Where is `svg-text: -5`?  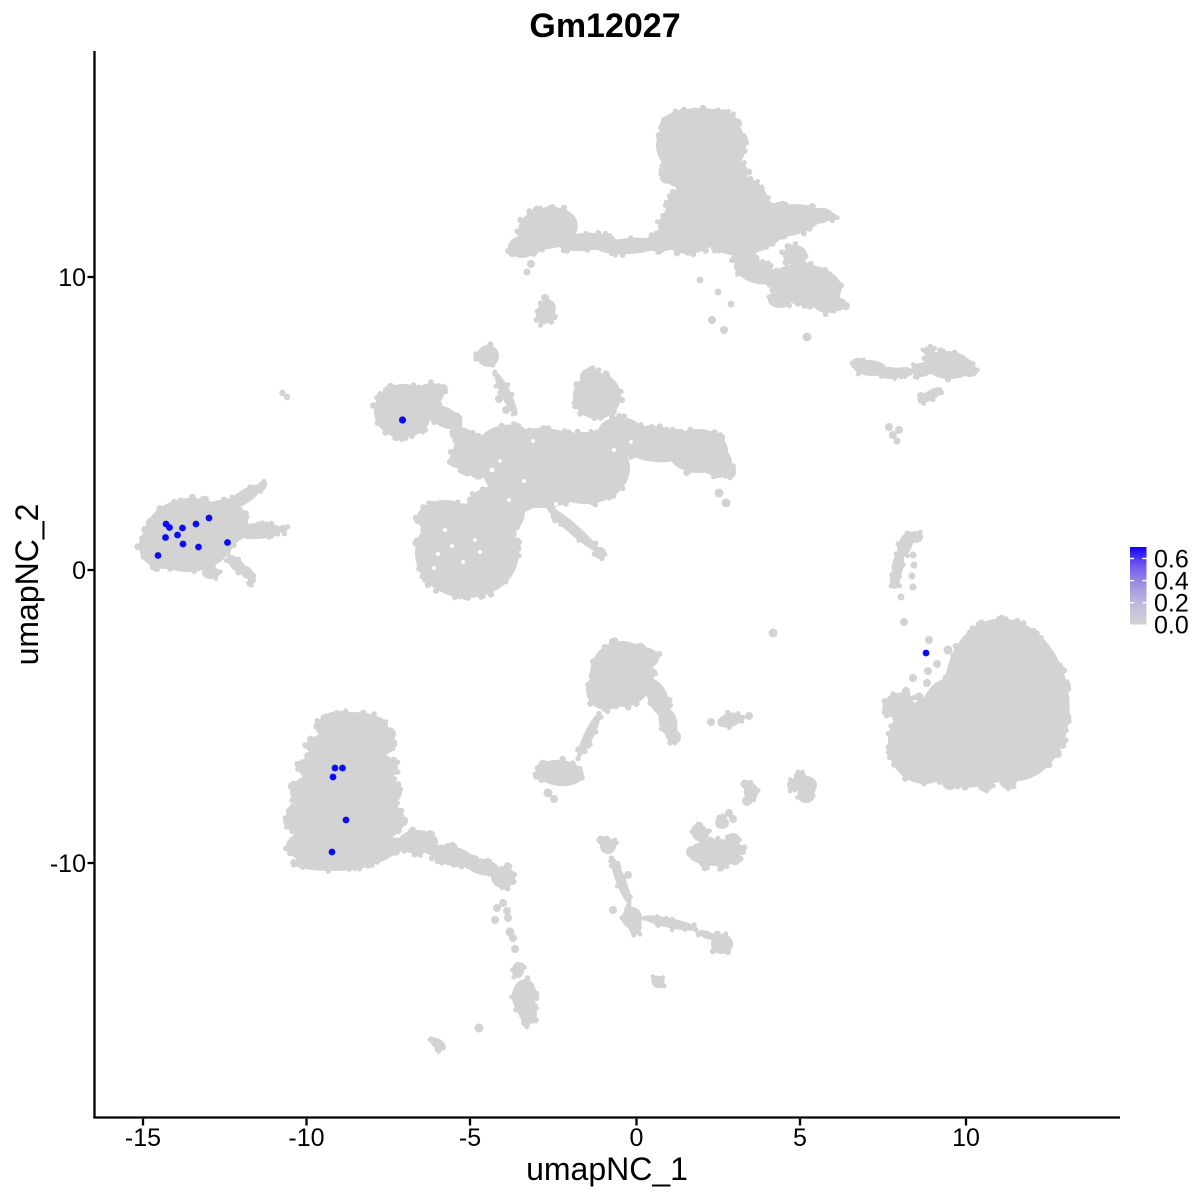
svg-text: -5 is located at coordinates (470, 1138).